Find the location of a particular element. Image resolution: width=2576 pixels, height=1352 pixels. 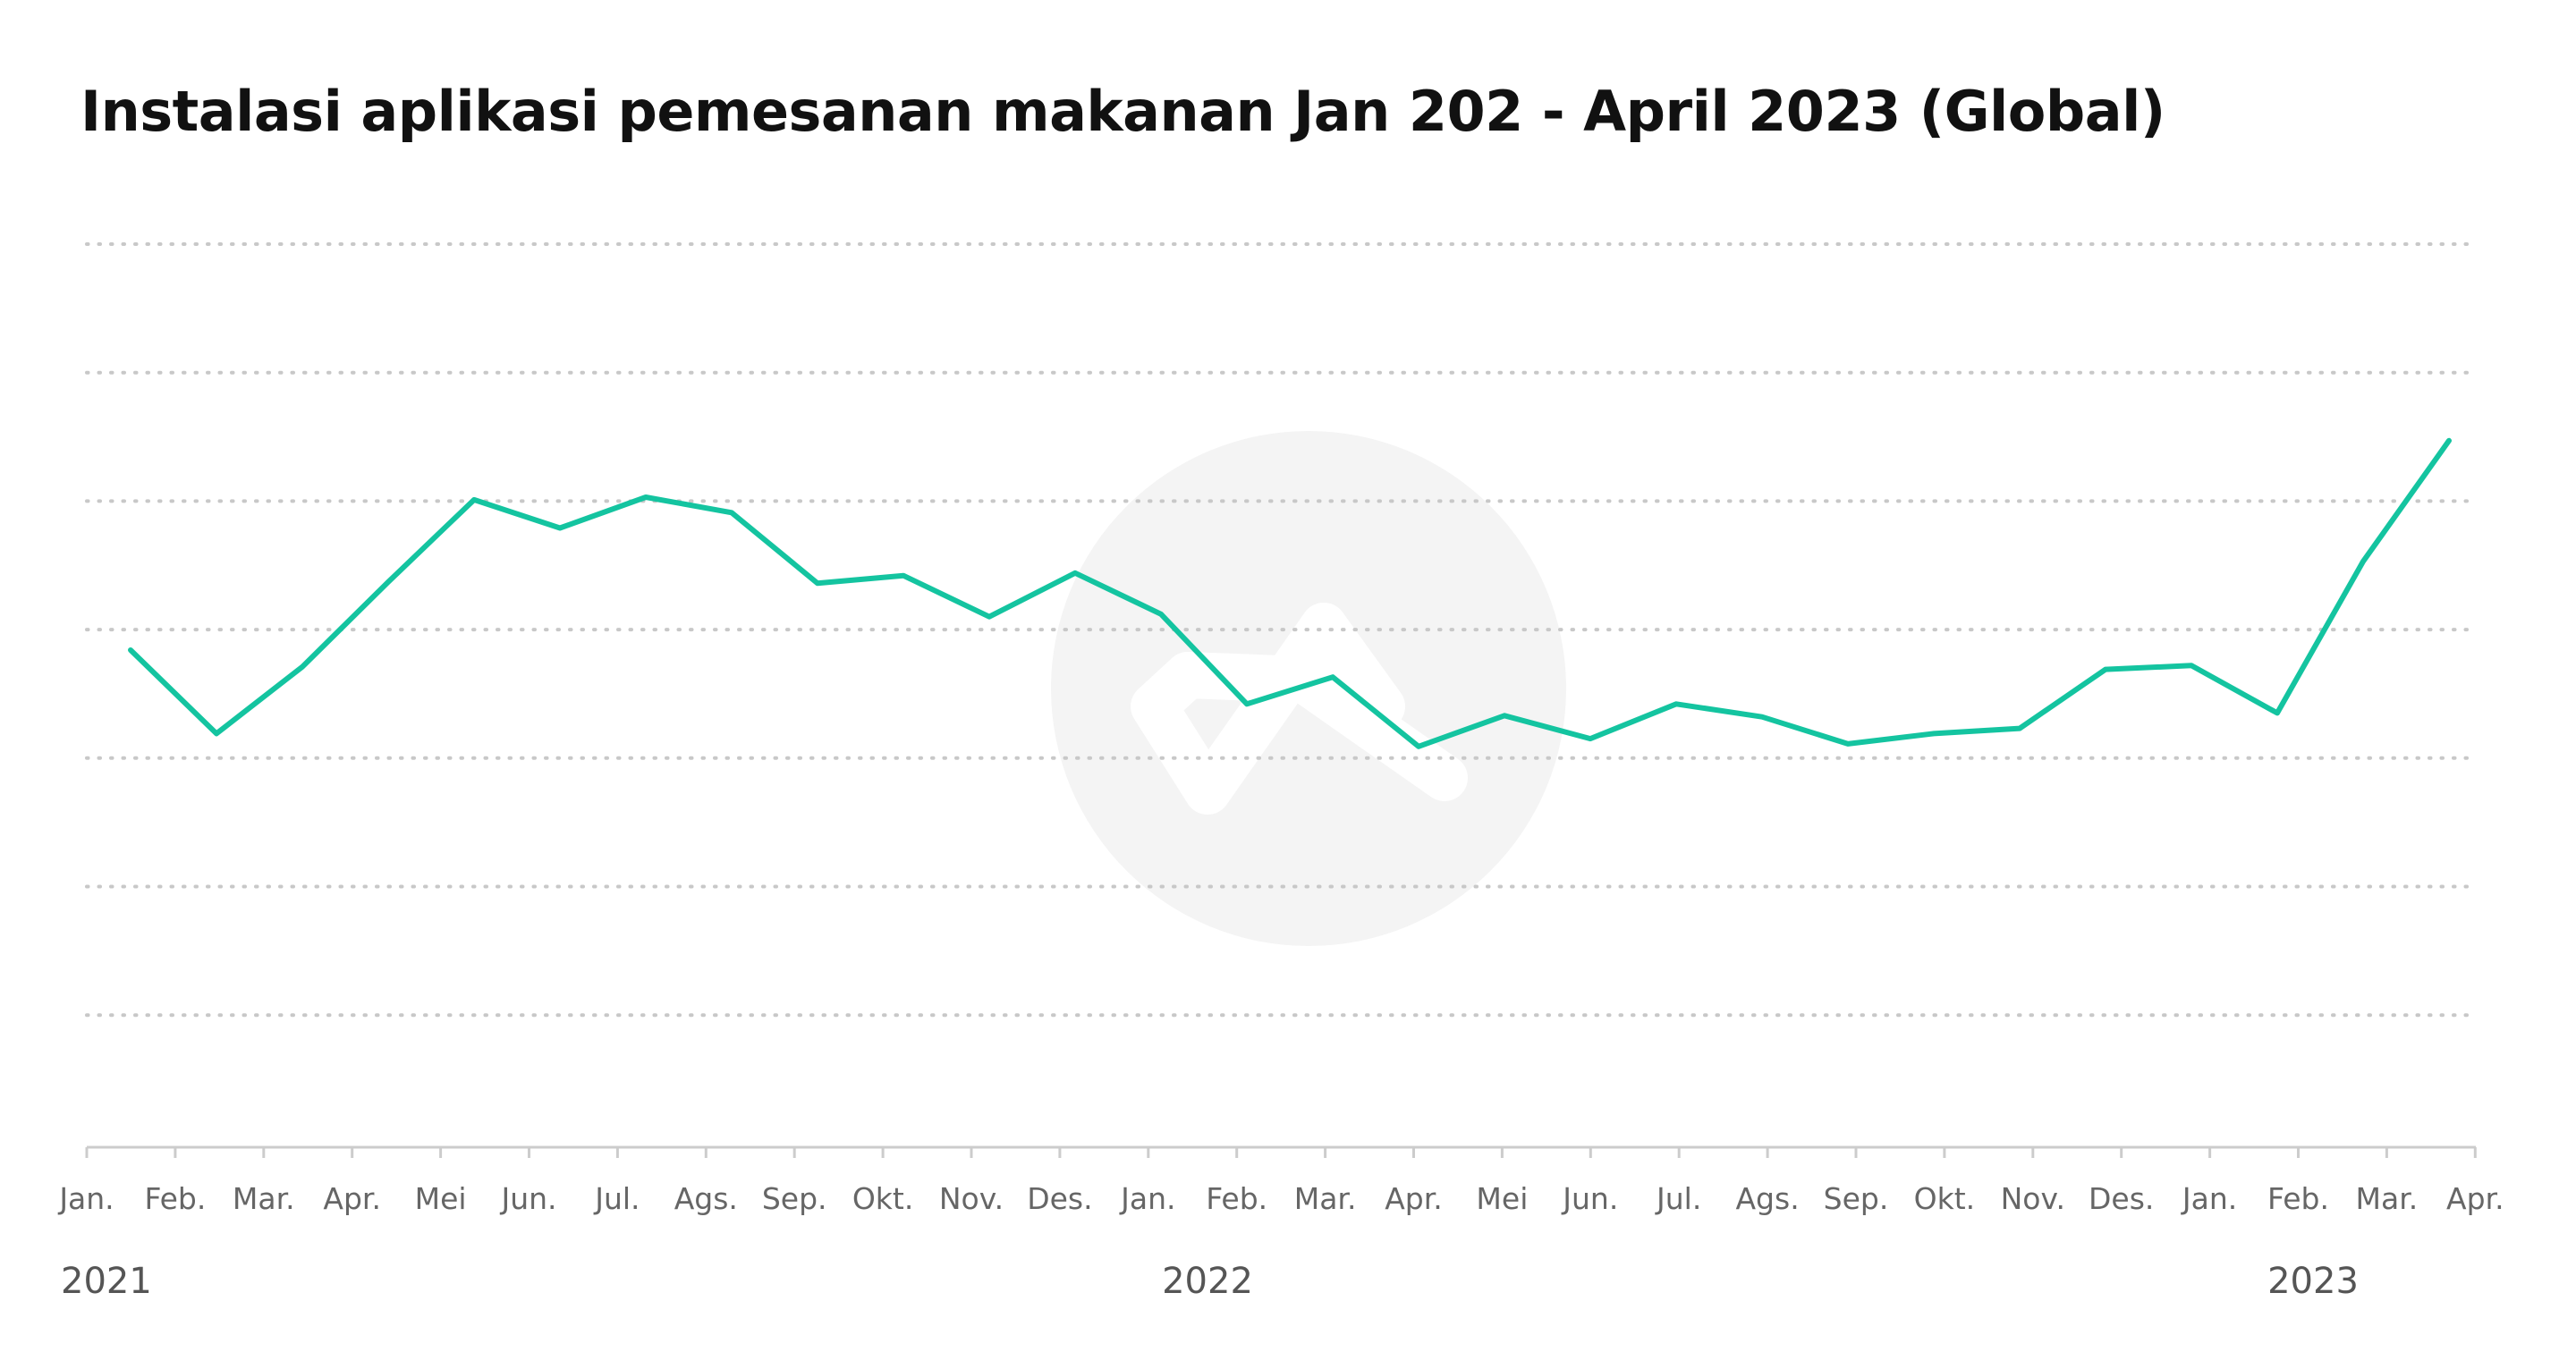

year-label: 2022 is located at coordinates (1207, 1281).